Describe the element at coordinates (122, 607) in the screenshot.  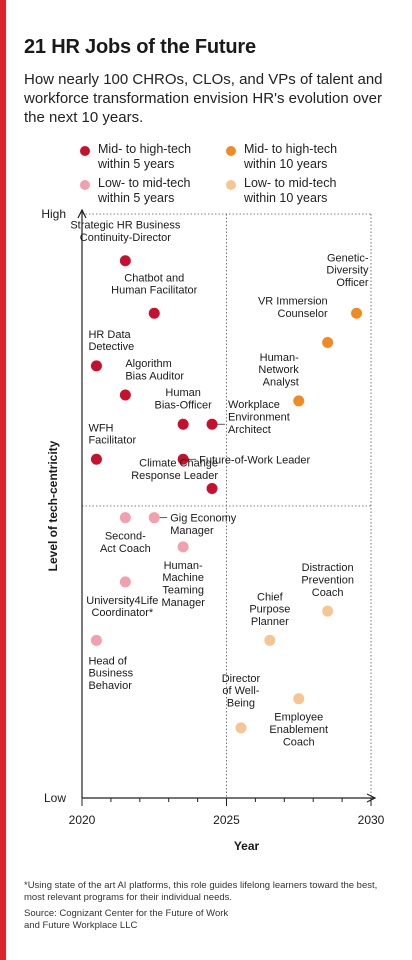
I see `point-label: University4Life Coordinator*` at that location.